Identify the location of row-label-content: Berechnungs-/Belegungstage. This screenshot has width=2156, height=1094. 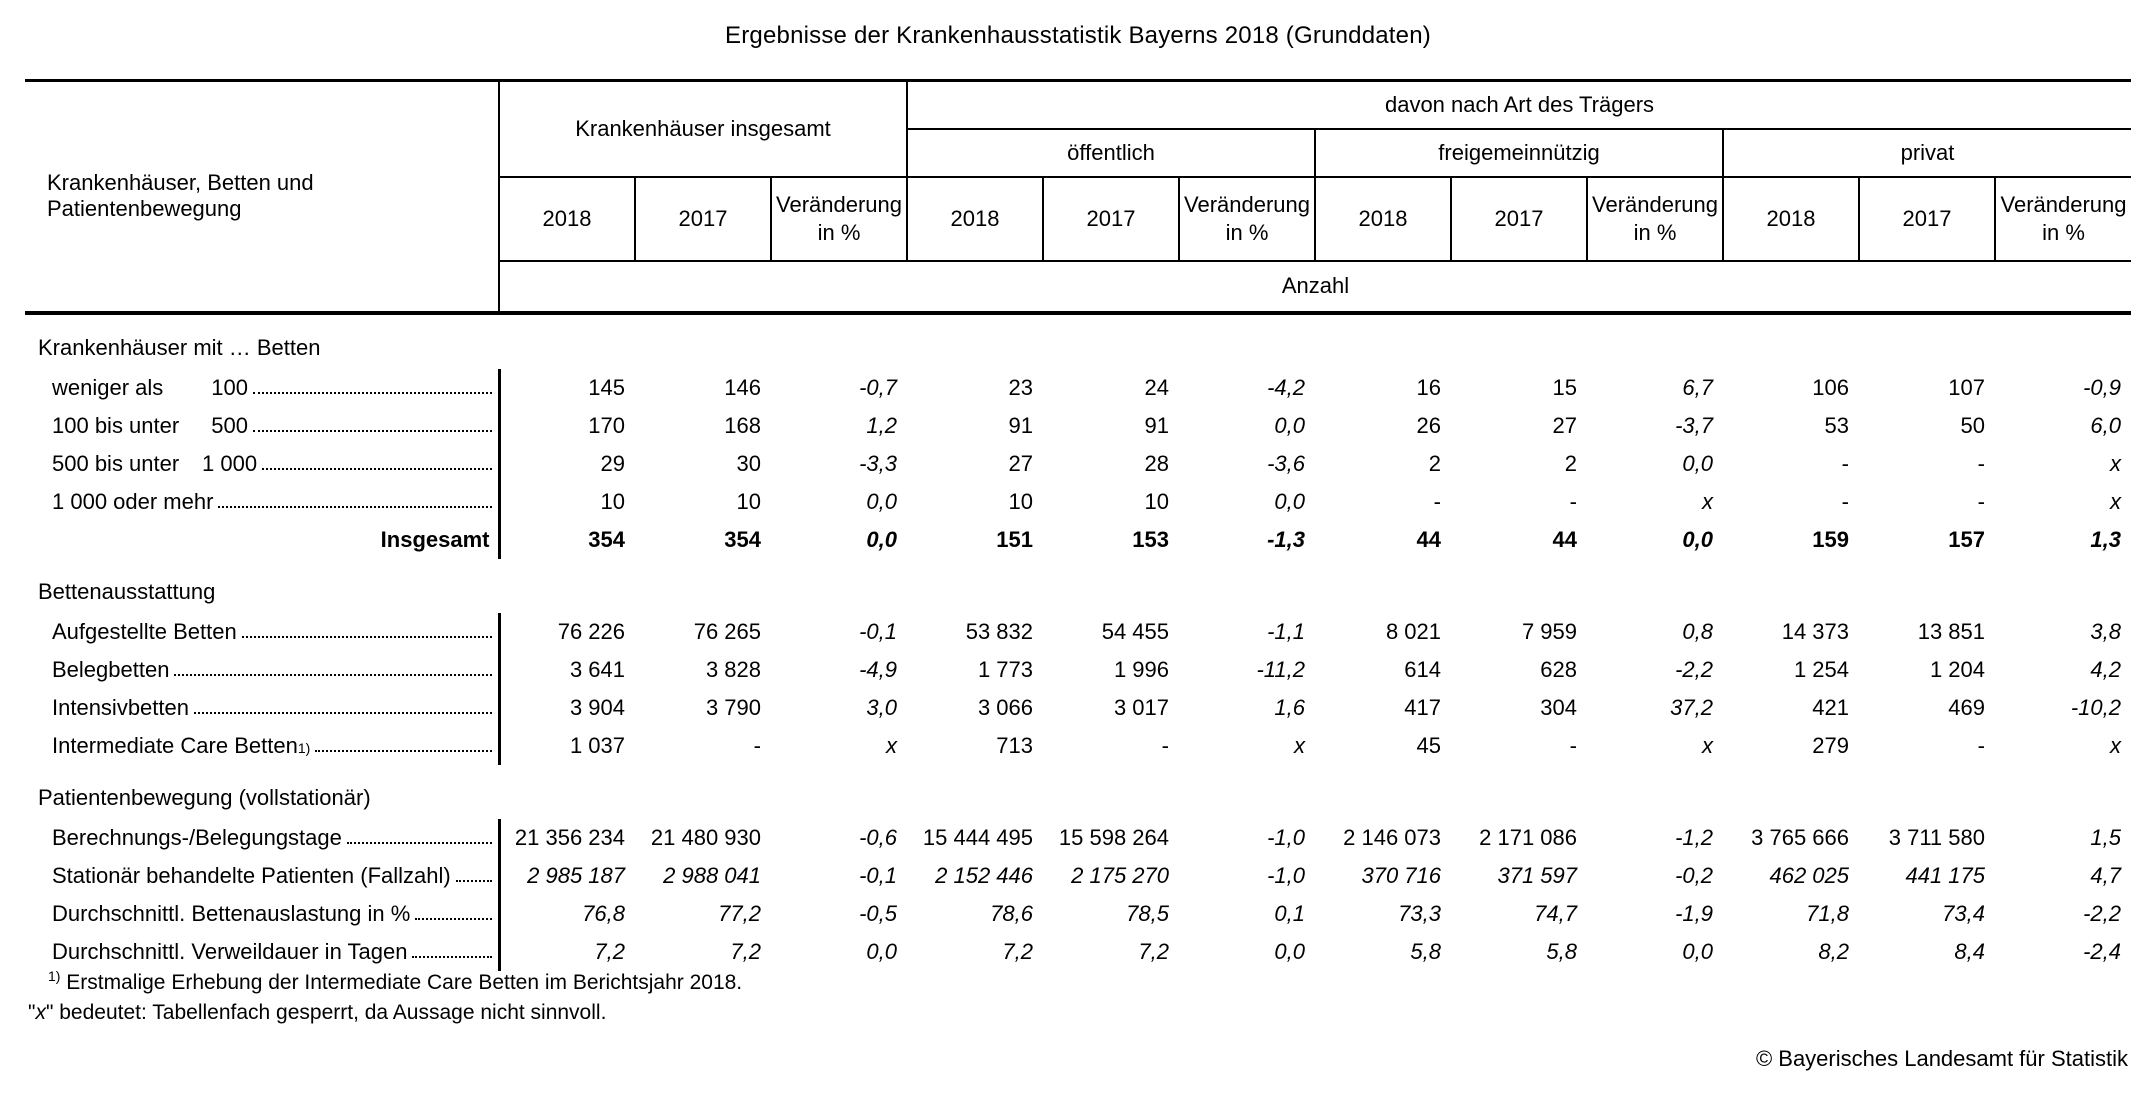
(273, 838).